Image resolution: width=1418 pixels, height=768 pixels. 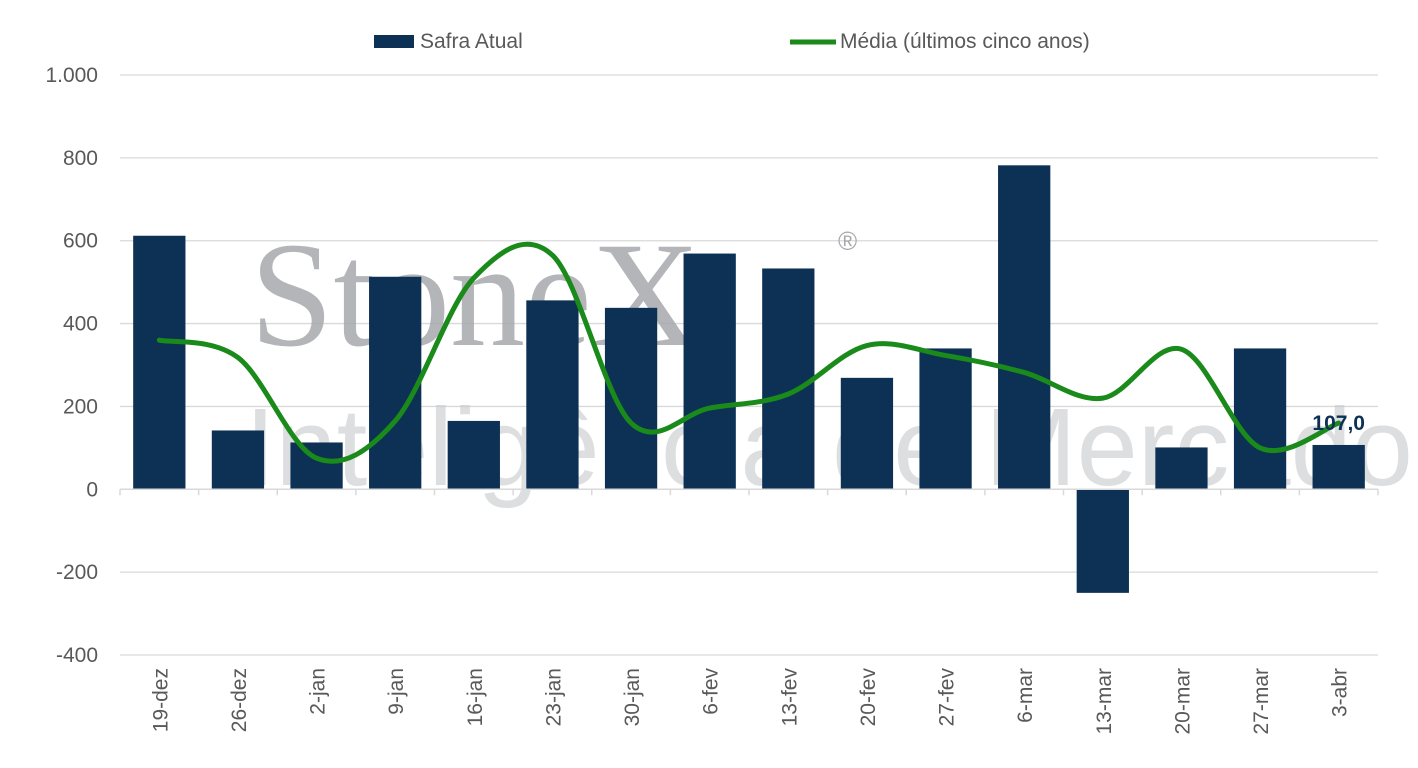 I want to click on x-tick-label: 27-mar, so click(x=1261, y=701).